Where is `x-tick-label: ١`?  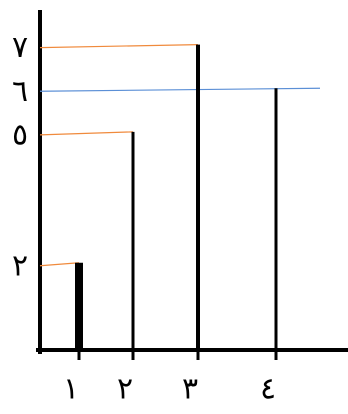 x-tick-label: ١ is located at coordinates (71, 389).